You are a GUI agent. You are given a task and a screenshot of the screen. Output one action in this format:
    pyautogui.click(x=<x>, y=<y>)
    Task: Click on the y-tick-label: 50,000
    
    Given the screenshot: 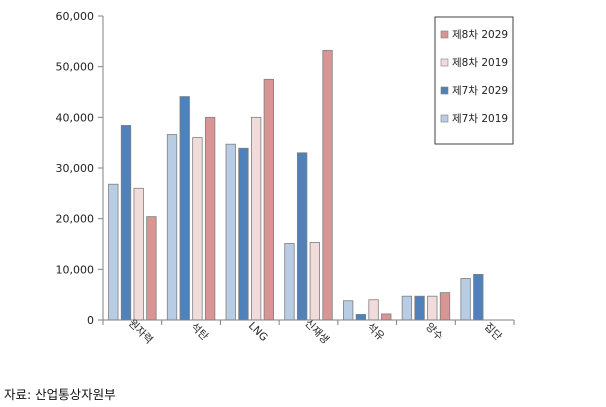 What is the action you would take?
    pyautogui.click(x=75, y=67)
    